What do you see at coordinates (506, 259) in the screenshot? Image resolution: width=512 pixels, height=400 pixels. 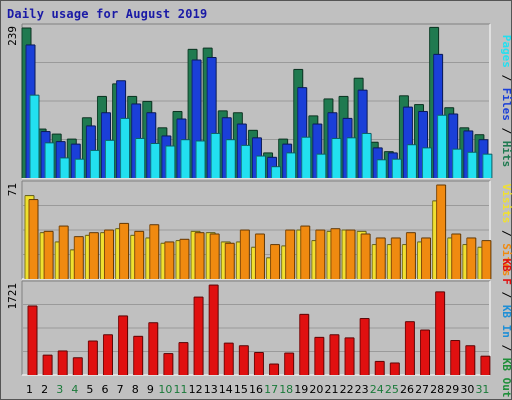 I see `legend-part: Sites` at bounding box center [506, 259].